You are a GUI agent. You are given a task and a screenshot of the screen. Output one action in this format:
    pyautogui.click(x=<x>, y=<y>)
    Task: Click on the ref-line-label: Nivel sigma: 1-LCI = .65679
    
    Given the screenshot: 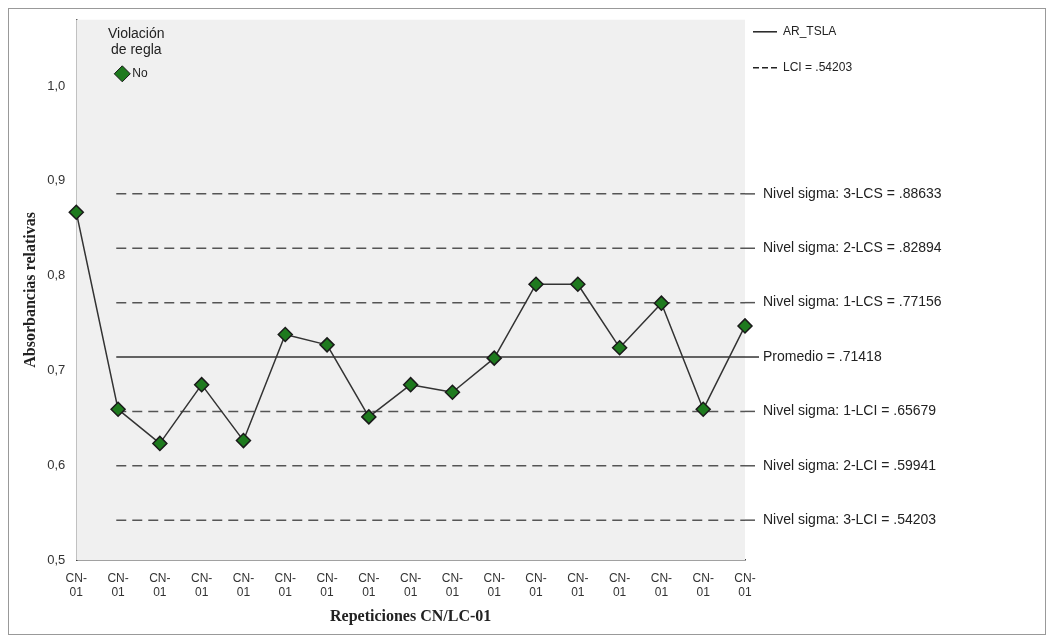 What is the action you would take?
    pyautogui.click(x=850, y=410)
    